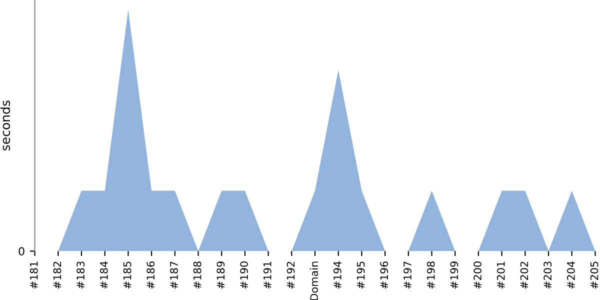 Image resolution: width=600 pixels, height=300 pixels. Describe the element at coordinates (244, 275) in the screenshot. I see `x-tick-label: #190` at that location.